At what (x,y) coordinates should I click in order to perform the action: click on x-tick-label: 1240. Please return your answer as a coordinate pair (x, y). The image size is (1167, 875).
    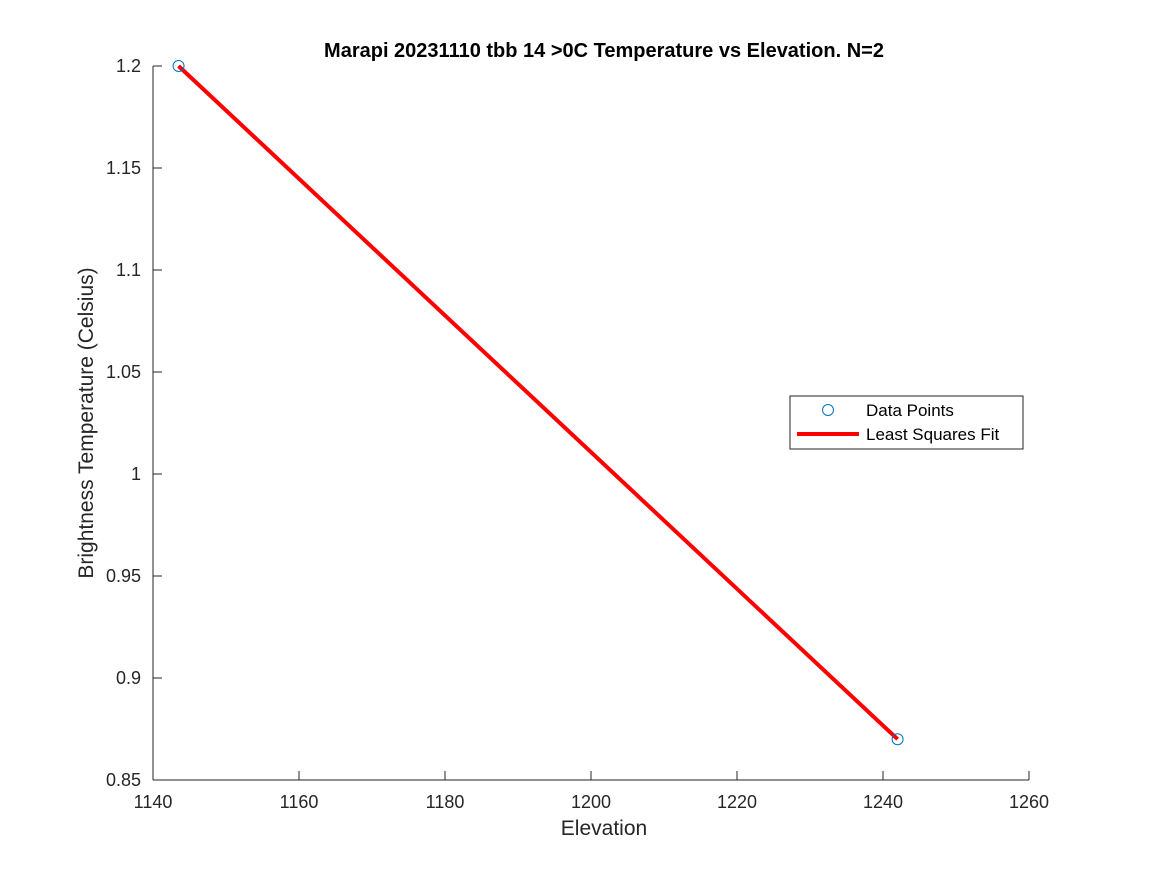
    Looking at the image, I should click on (883, 802).